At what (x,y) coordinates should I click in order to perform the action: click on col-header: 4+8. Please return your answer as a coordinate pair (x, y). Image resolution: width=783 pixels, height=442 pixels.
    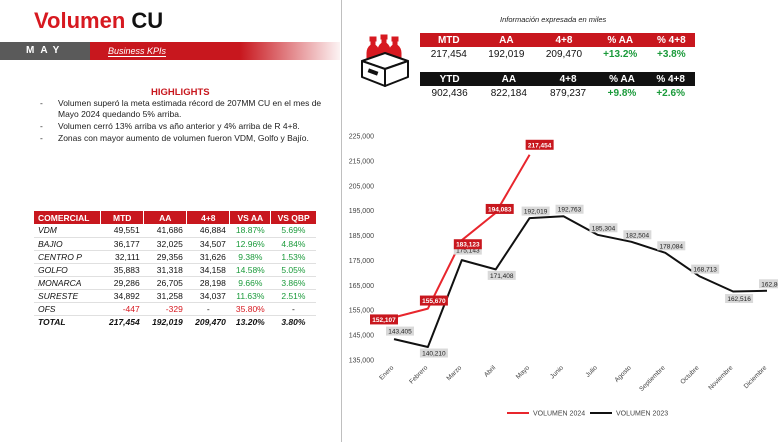
    Looking at the image, I should click on (208, 217).